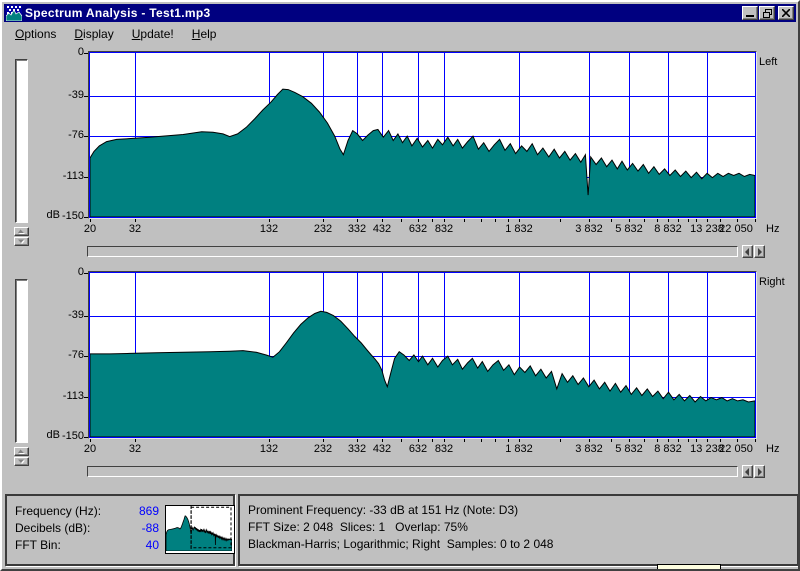 The height and width of the screenshot is (571, 800). I want to click on close-icon, so click(786, 13).